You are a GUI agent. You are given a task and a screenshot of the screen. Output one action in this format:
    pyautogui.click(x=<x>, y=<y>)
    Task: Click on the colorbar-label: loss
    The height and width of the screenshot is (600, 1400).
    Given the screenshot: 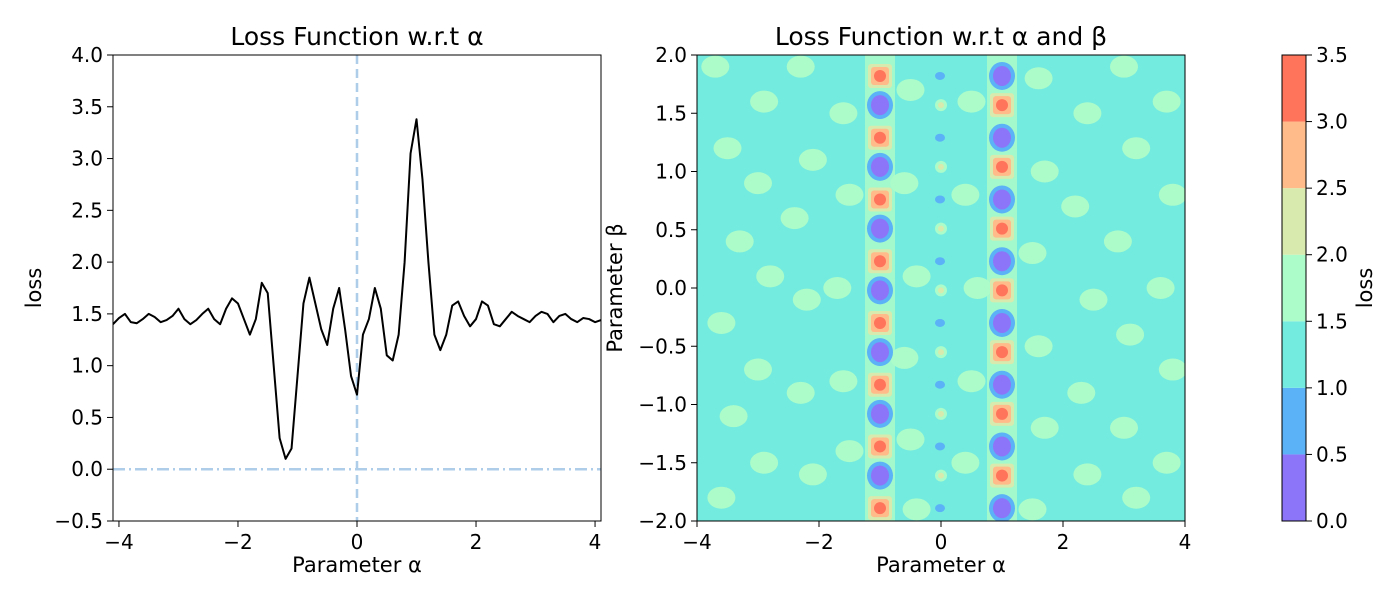 What is the action you would take?
    pyautogui.click(x=1365, y=288)
    